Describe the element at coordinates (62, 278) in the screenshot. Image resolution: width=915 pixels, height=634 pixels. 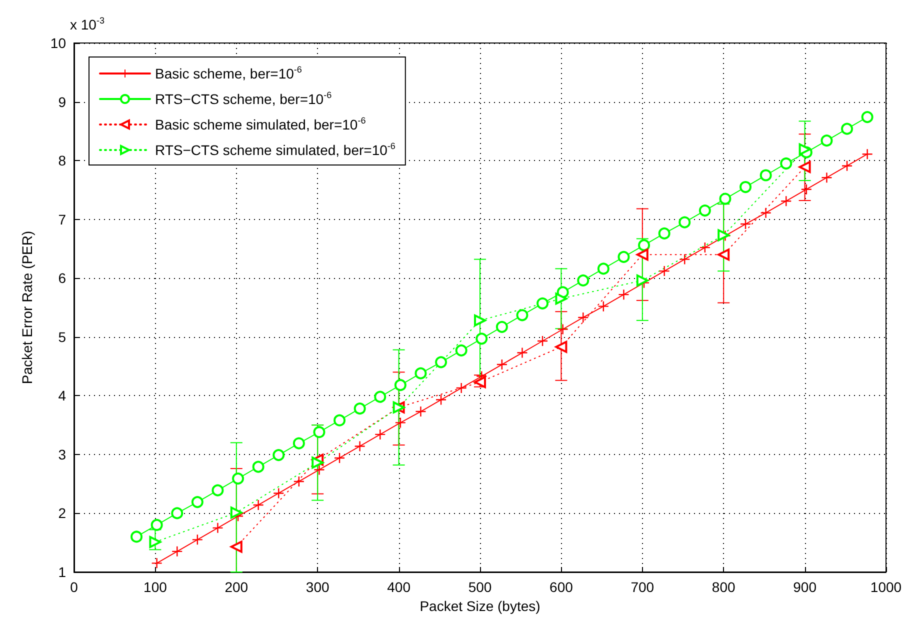
I see `y-tick-label: 6` at that location.